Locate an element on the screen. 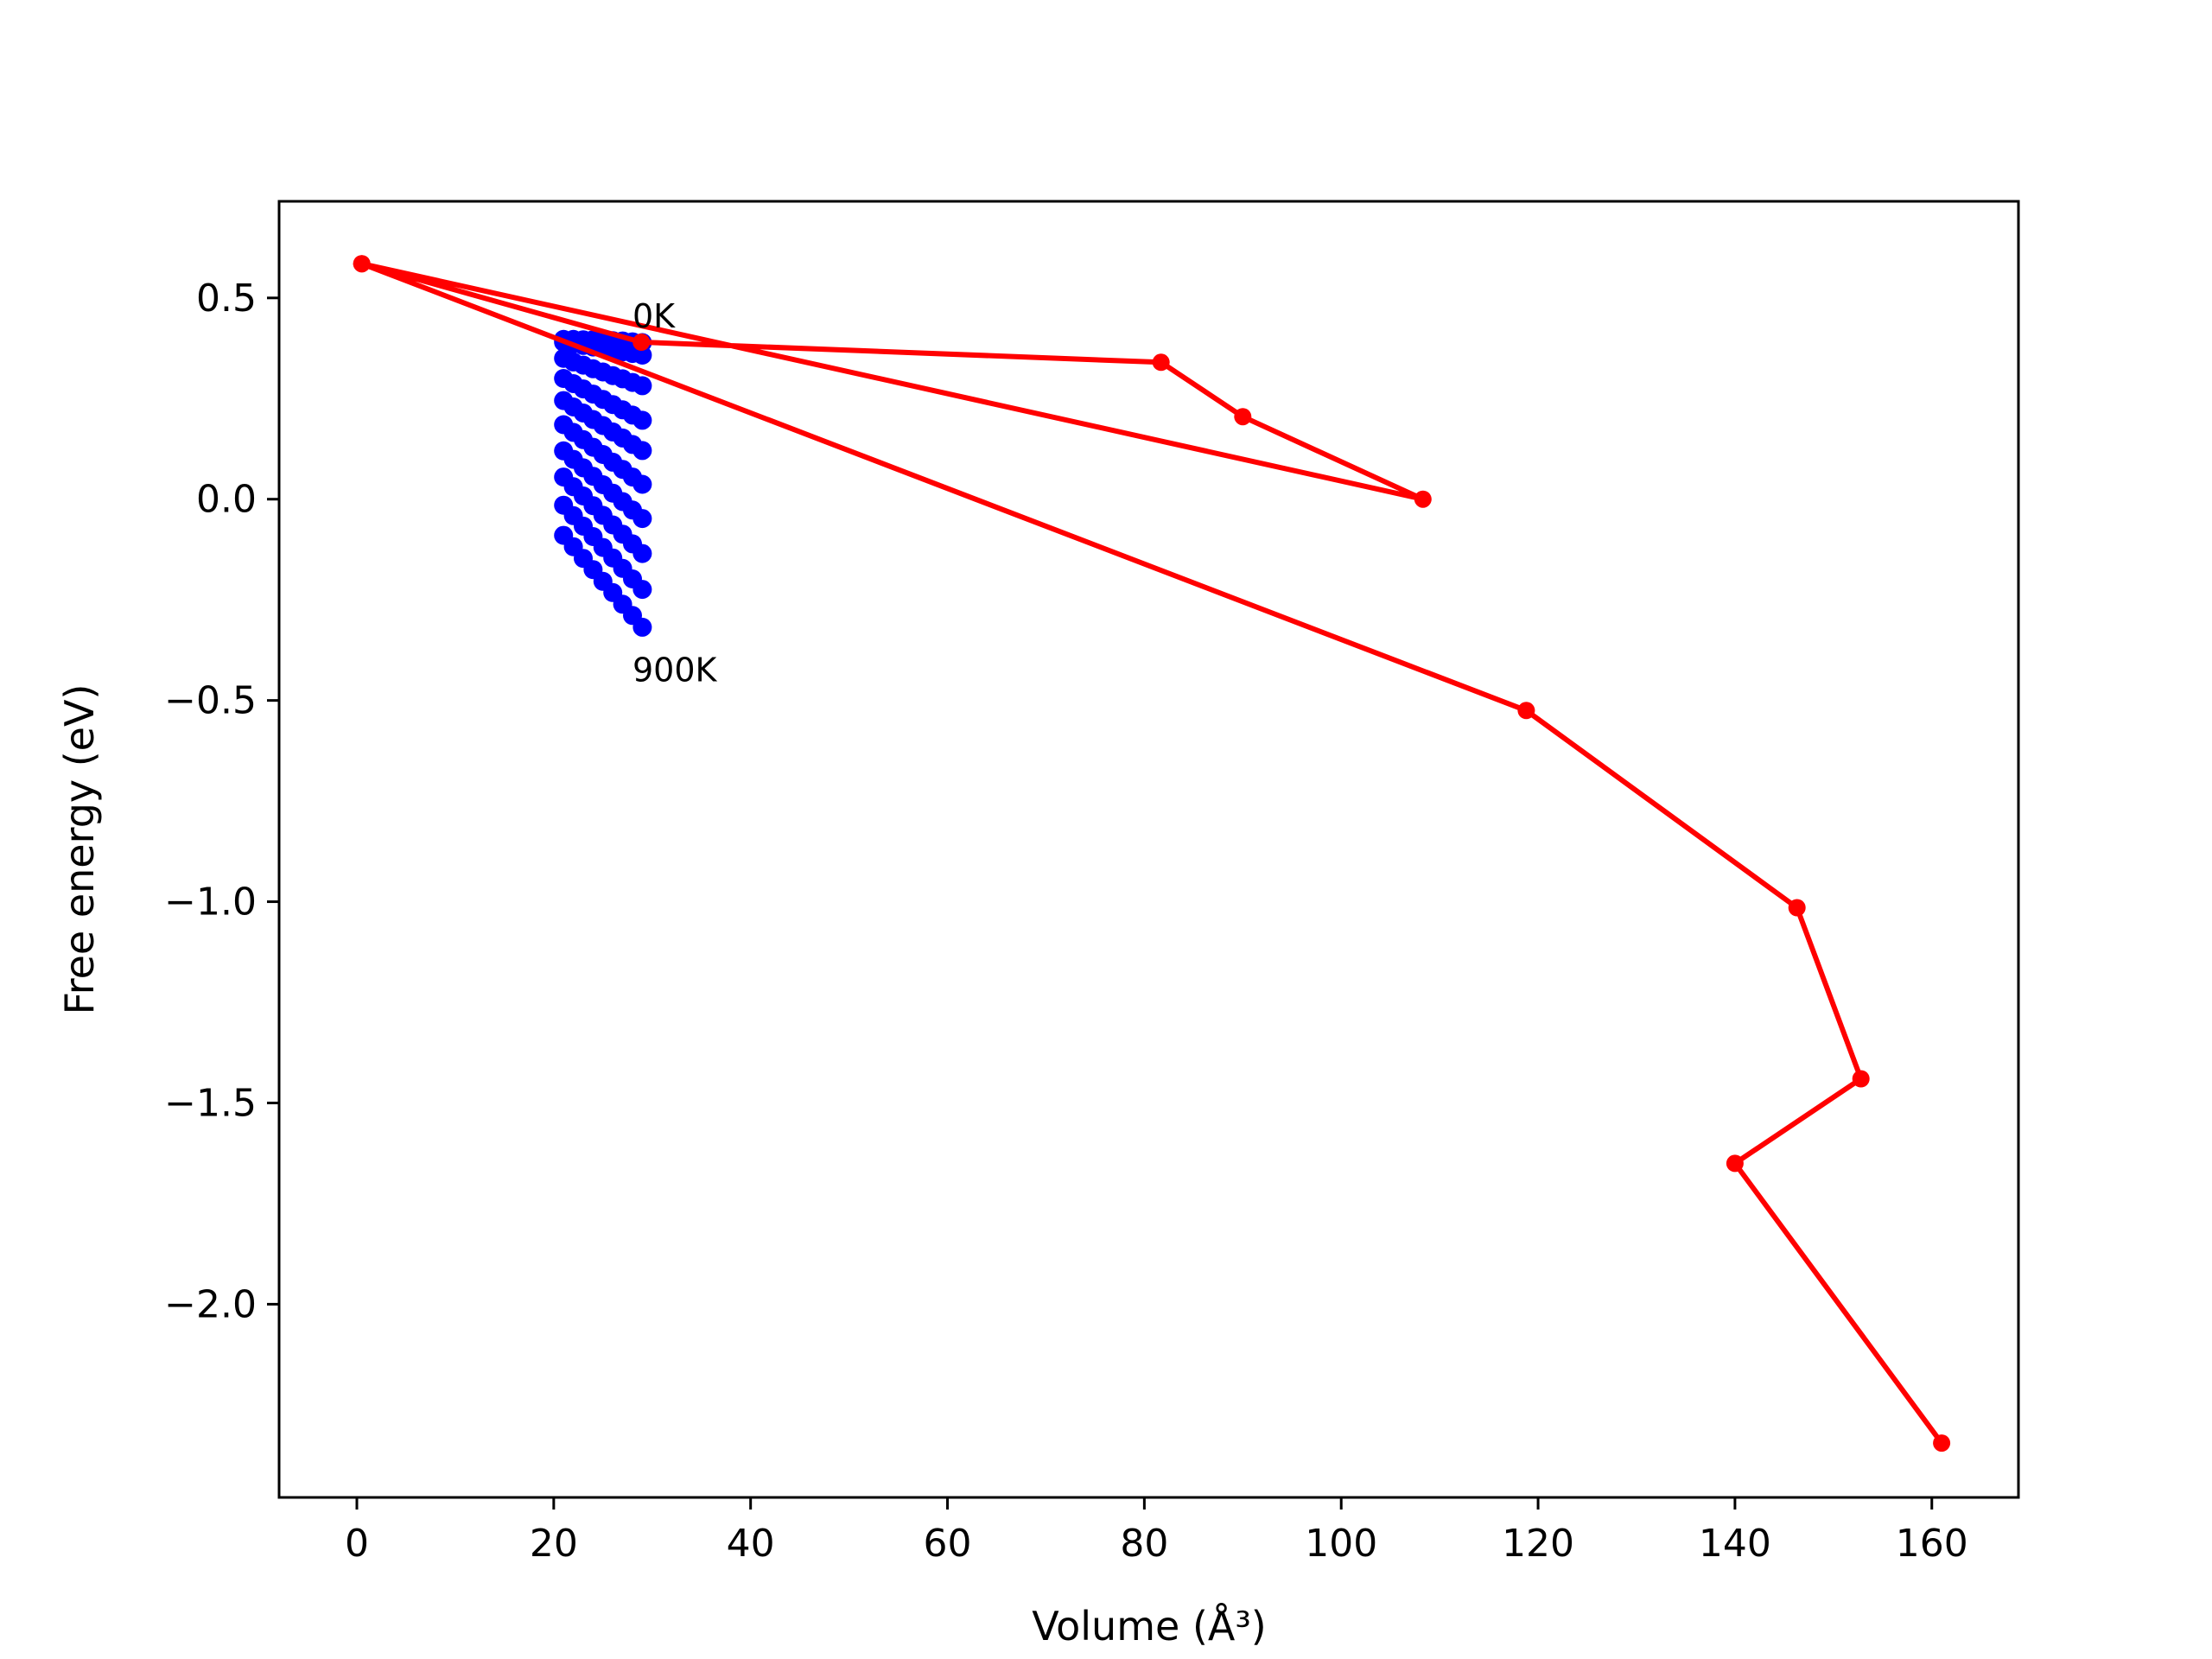 This screenshot has width=2212, height=1659. x-tick-label: 120 is located at coordinates (1538, 1544).